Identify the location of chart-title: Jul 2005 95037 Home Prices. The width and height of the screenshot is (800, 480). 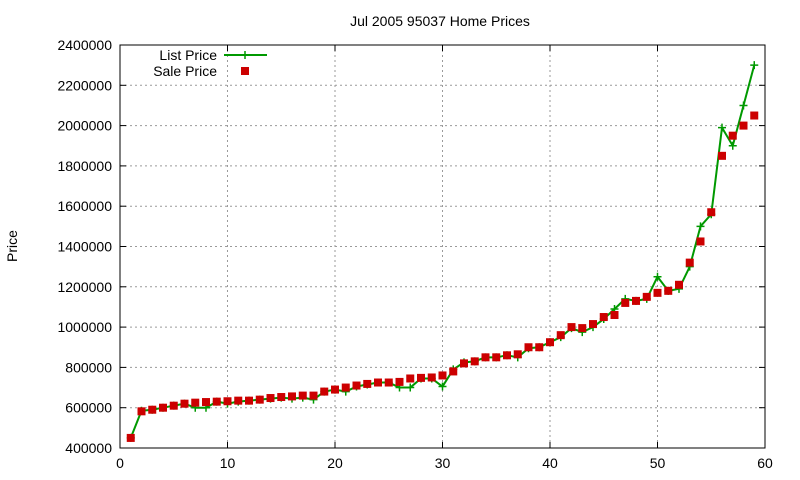
(440, 21).